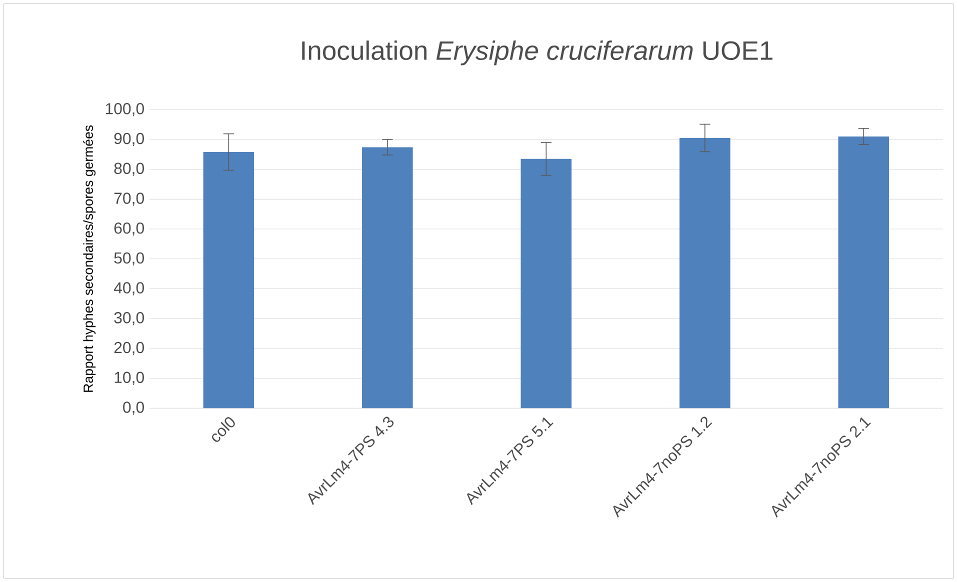 The width and height of the screenshot is (957, 582). What do you see at coordinates (129, 319) in the screenshot?
I see `y-tick-label: 30,0` at bounding box center [129, 319].